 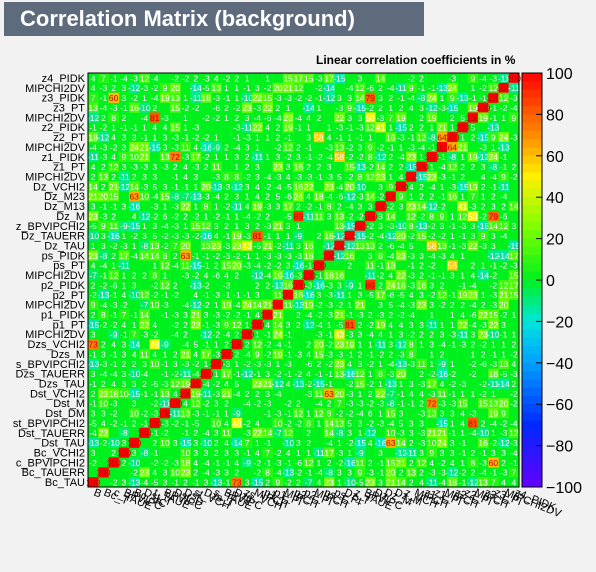 What do you see at coordinates (380, 207) in the screenshot?
I see `cell-label: 100` at bounding box center [380, 207].